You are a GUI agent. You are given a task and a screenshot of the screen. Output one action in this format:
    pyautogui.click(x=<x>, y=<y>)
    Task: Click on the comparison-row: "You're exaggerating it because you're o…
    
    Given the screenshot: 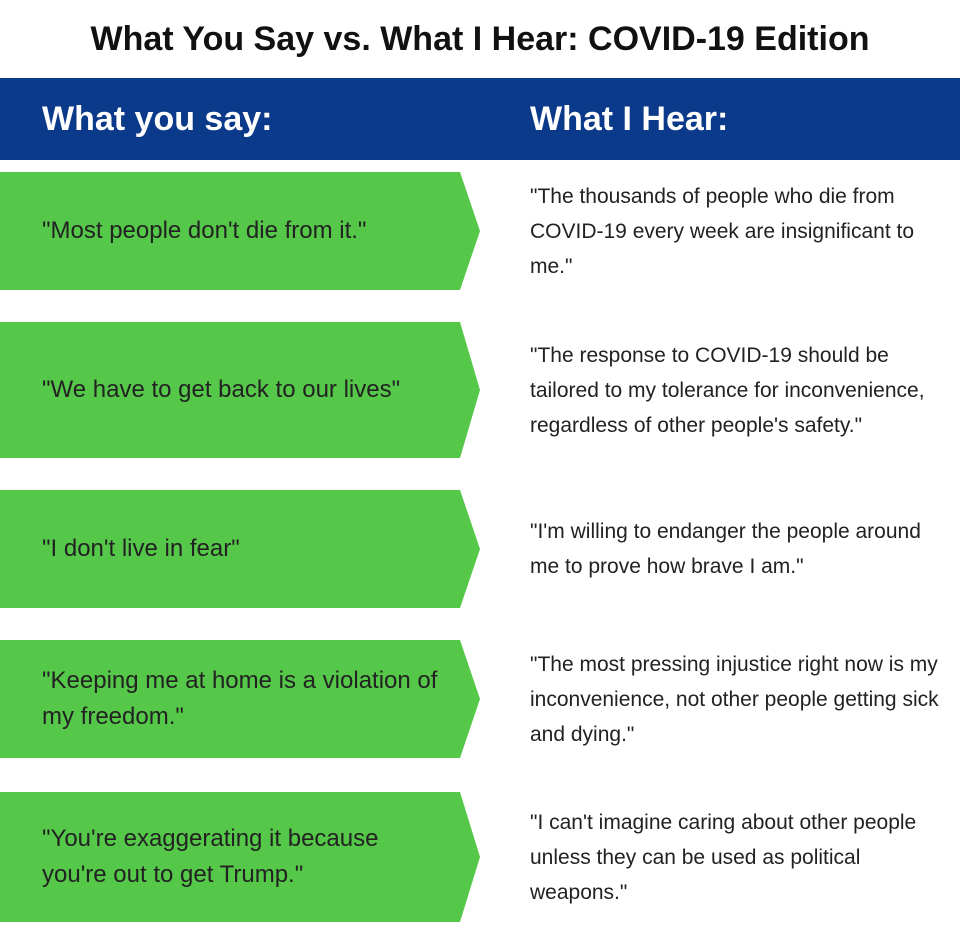 What is the action you would take?
    pyautogui.click(x=480, y=857)
    